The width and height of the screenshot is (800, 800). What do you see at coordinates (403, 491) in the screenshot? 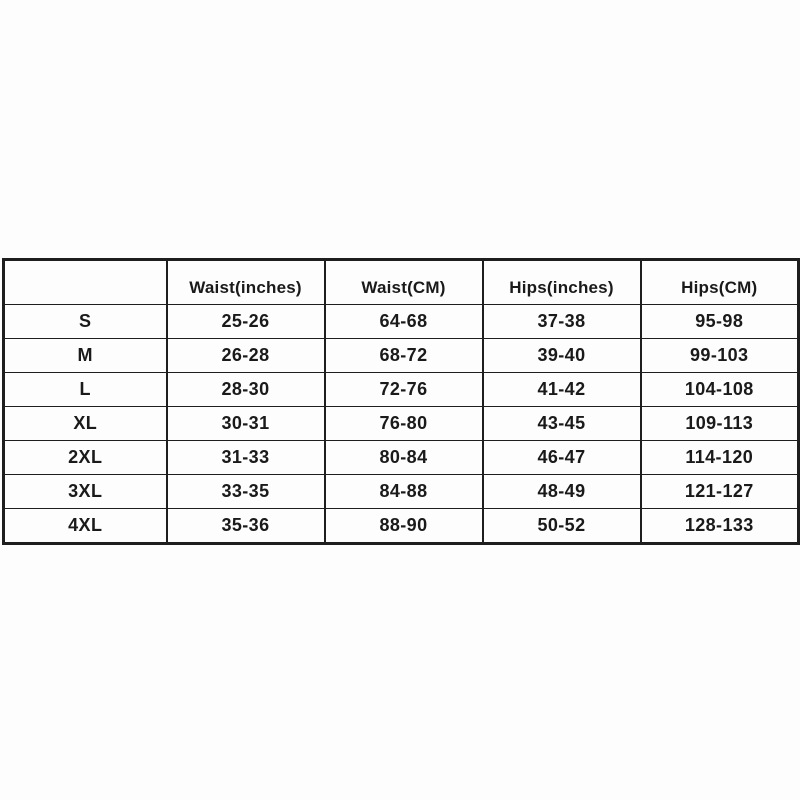
I see `value-cell: 84-88` at bounding box center [403, 491].